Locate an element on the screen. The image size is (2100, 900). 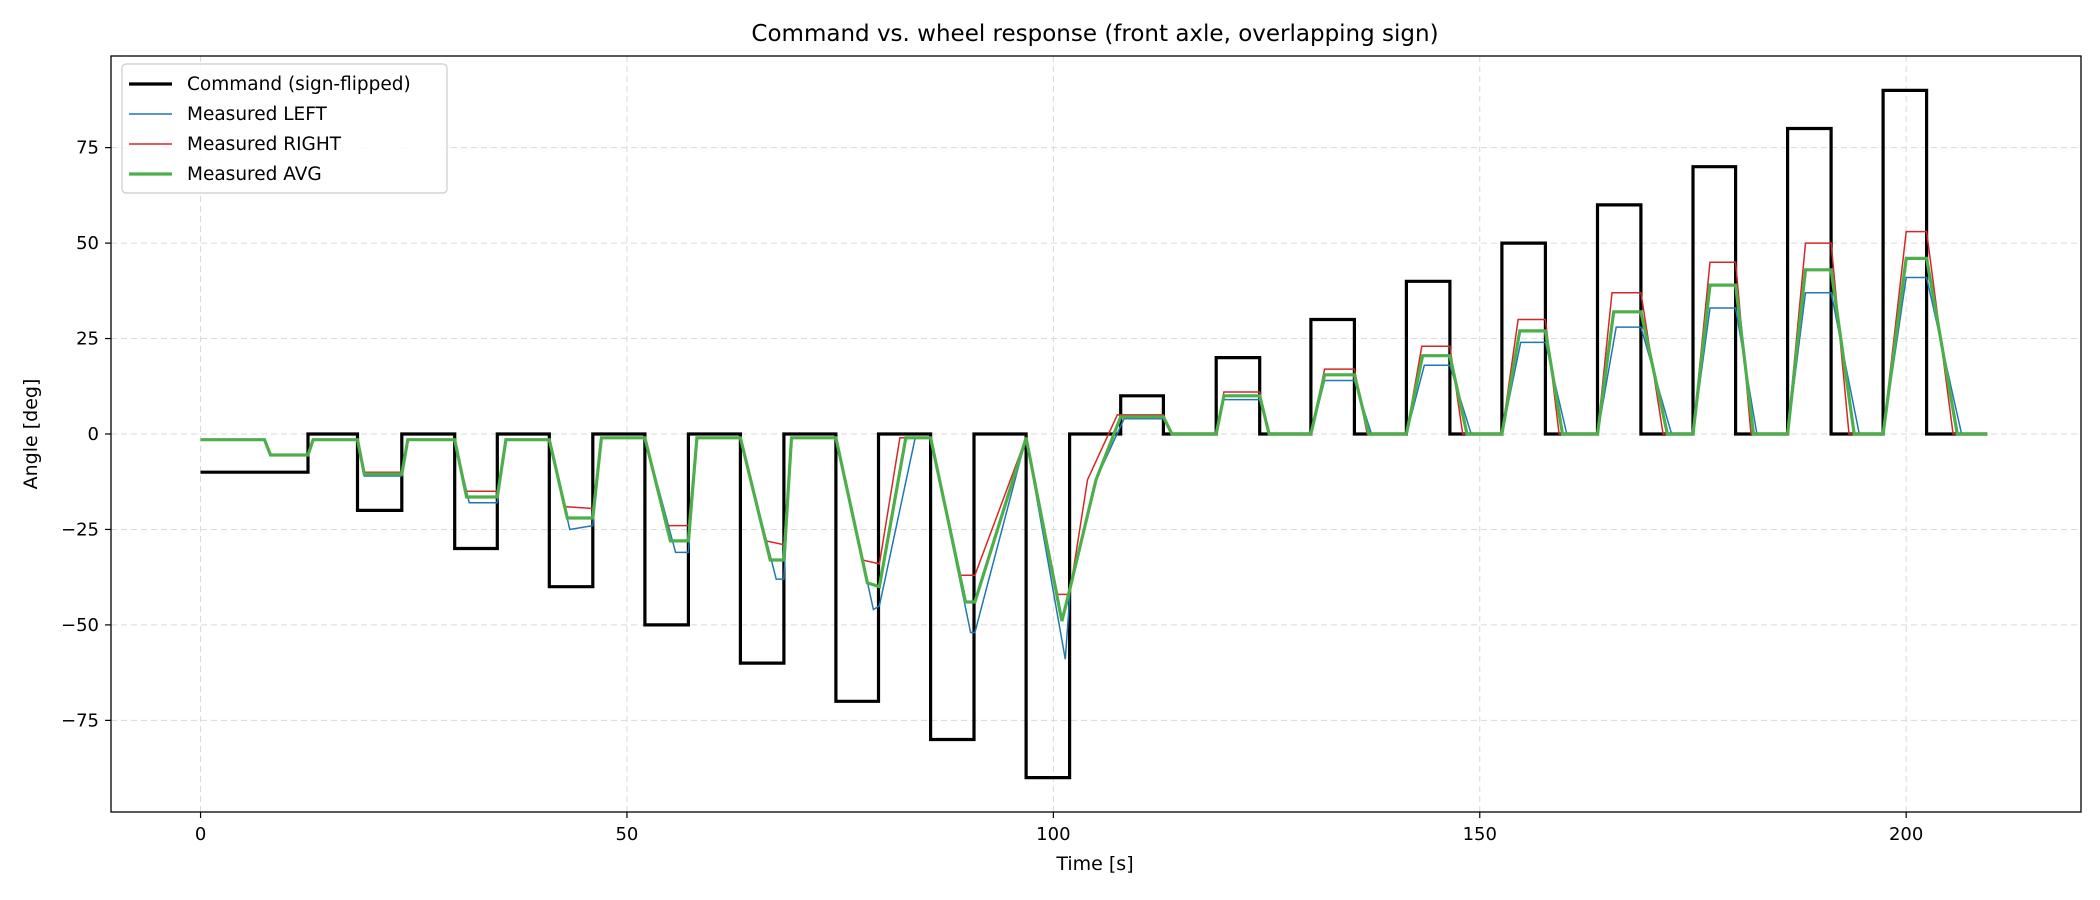
y-tick-label: 25 is located at coordinates (87, 339).